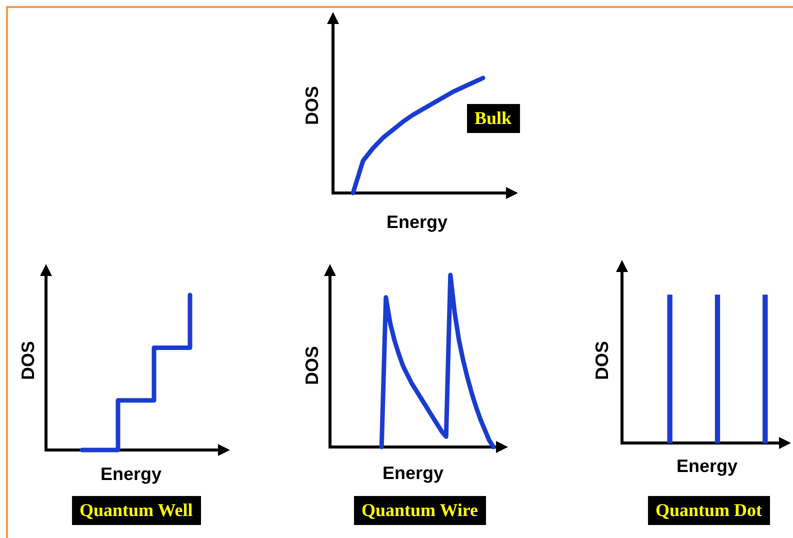 The width and height of the screenshot is (793, 538). What do you see at coordinates (420, 510) in the screenshot?
I see `text: Quantum Wire` at bounding box center [420, 510].